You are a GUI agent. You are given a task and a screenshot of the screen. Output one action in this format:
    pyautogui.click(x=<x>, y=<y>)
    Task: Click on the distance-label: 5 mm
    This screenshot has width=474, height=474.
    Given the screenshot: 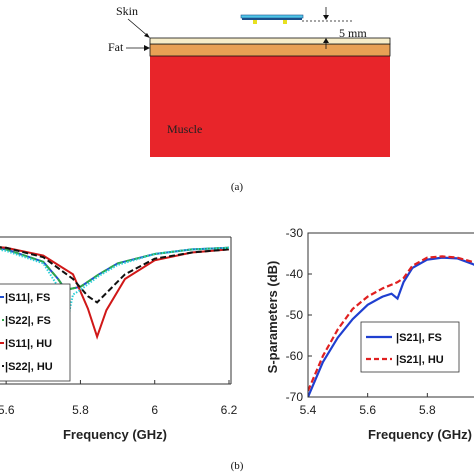 What is the action you would take?
    pyautogui.click(x=353, y=33)
    